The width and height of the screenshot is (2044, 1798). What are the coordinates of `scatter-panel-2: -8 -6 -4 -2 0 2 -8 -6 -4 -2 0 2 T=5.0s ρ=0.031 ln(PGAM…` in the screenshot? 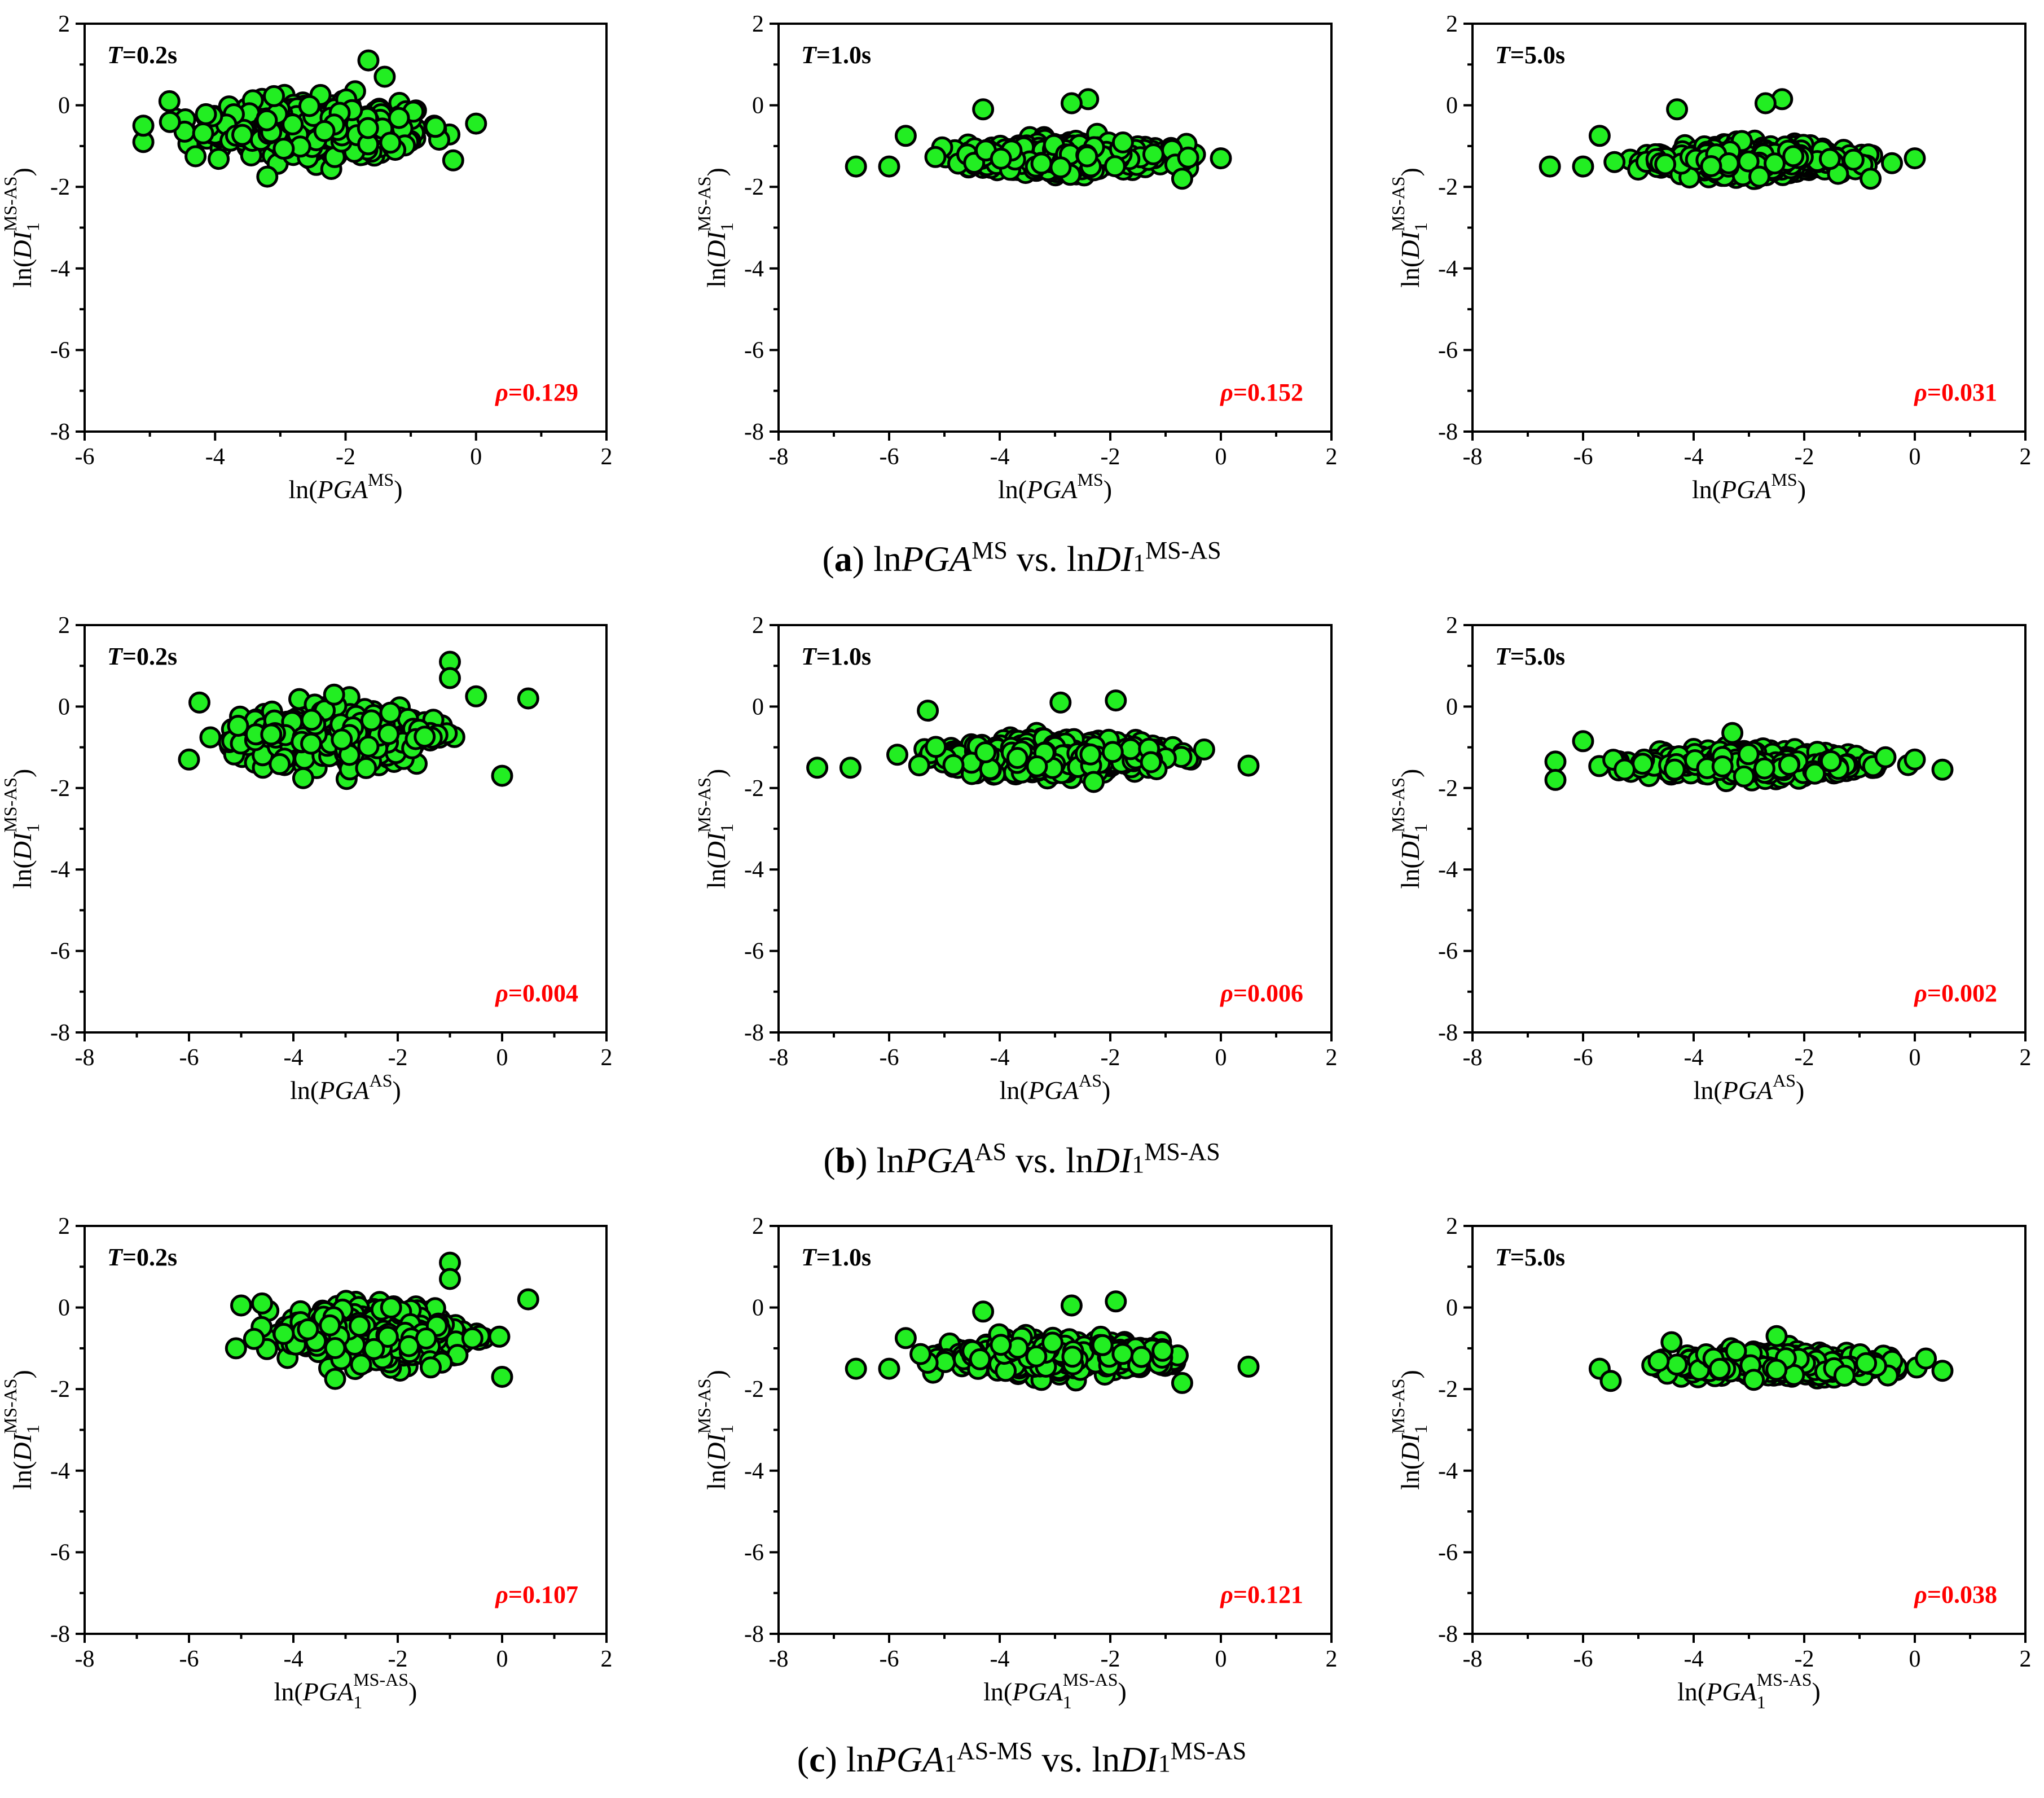 It's located at (1710, 257).